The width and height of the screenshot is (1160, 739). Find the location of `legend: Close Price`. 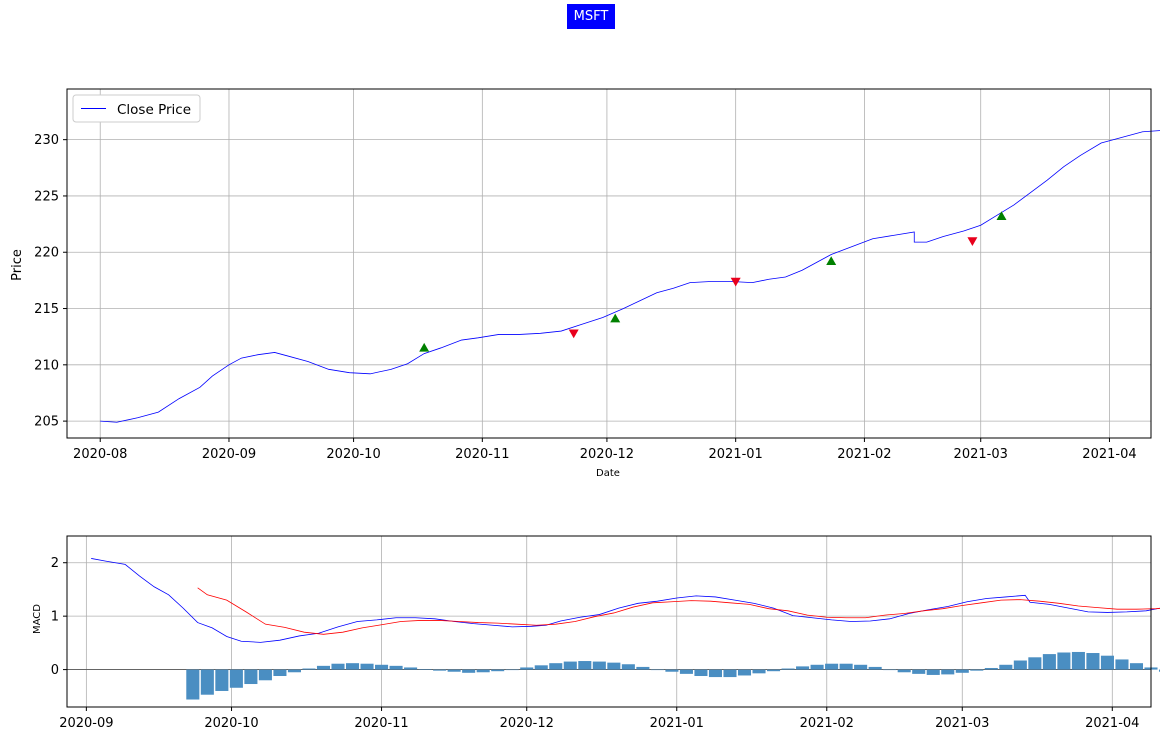

legend: Close Price is located at coordinates (136, 108).